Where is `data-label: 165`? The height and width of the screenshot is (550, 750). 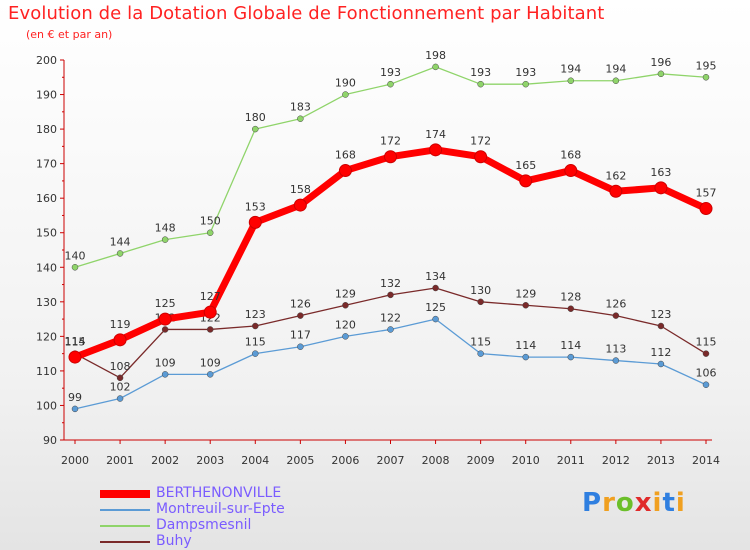 data-label: 165 is located at coordinates (525, 165).